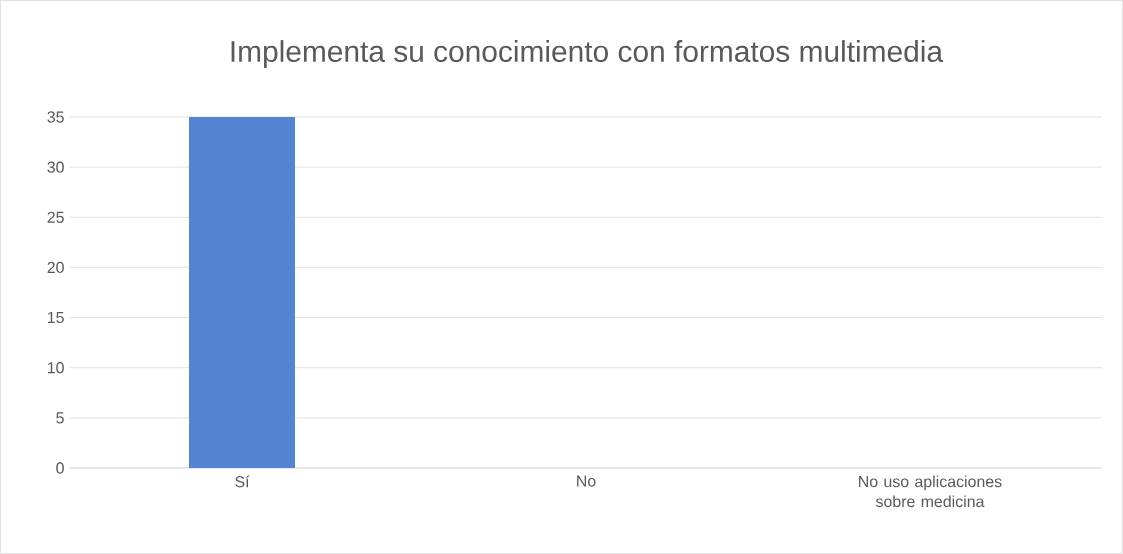 This screenshot has height=554, width=1123. Describe the element at coordinates (586, 481) in the screenshot. I see `x-tick-label: No` at that location.